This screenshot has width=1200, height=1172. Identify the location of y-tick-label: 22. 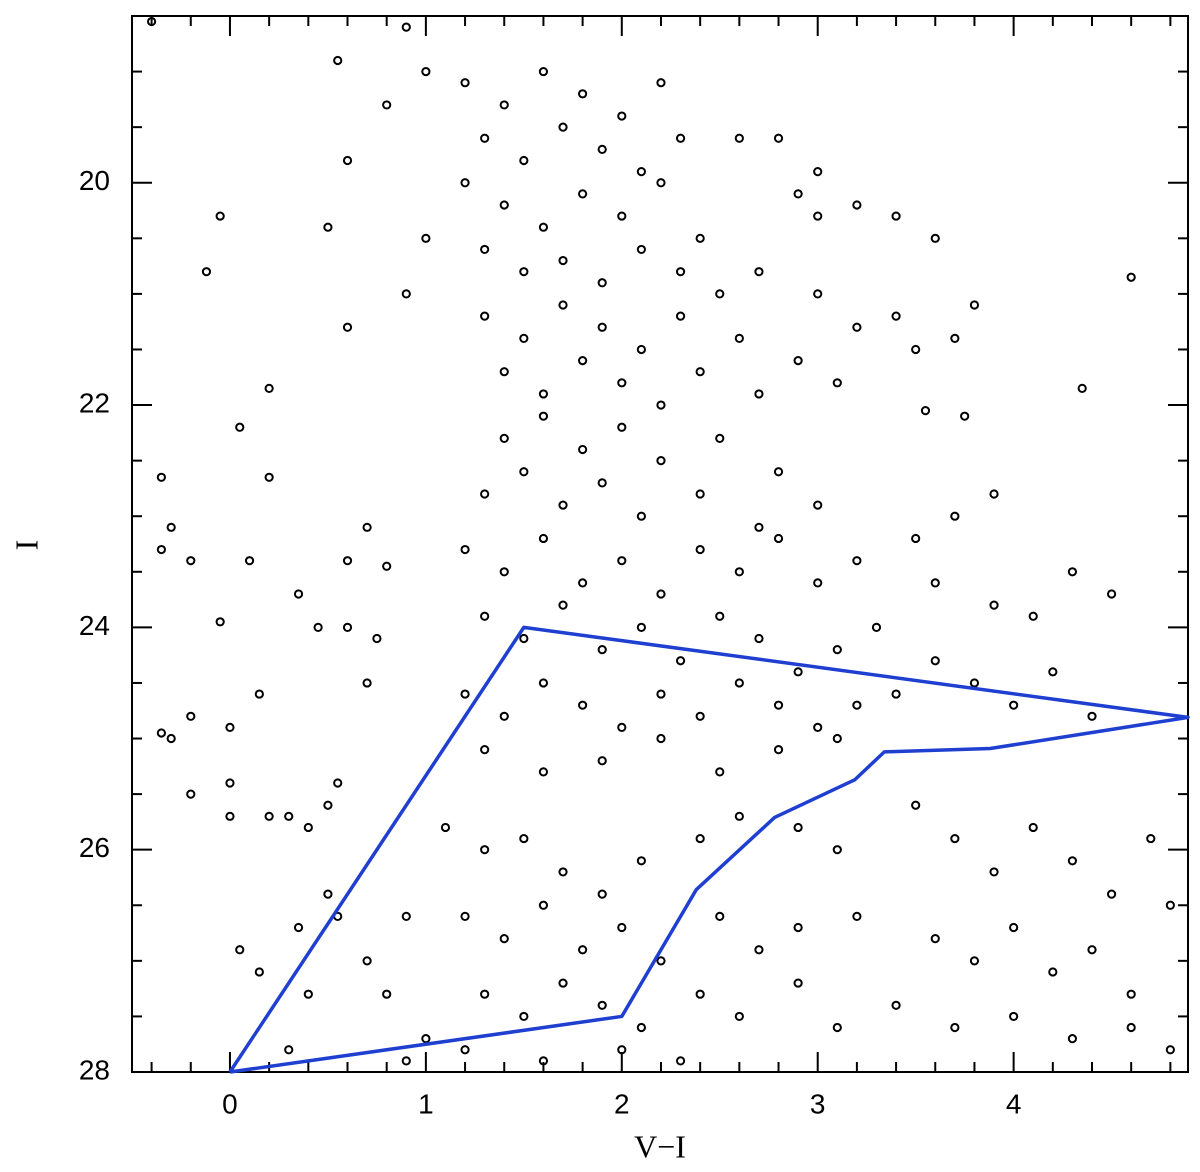
(94, 402).